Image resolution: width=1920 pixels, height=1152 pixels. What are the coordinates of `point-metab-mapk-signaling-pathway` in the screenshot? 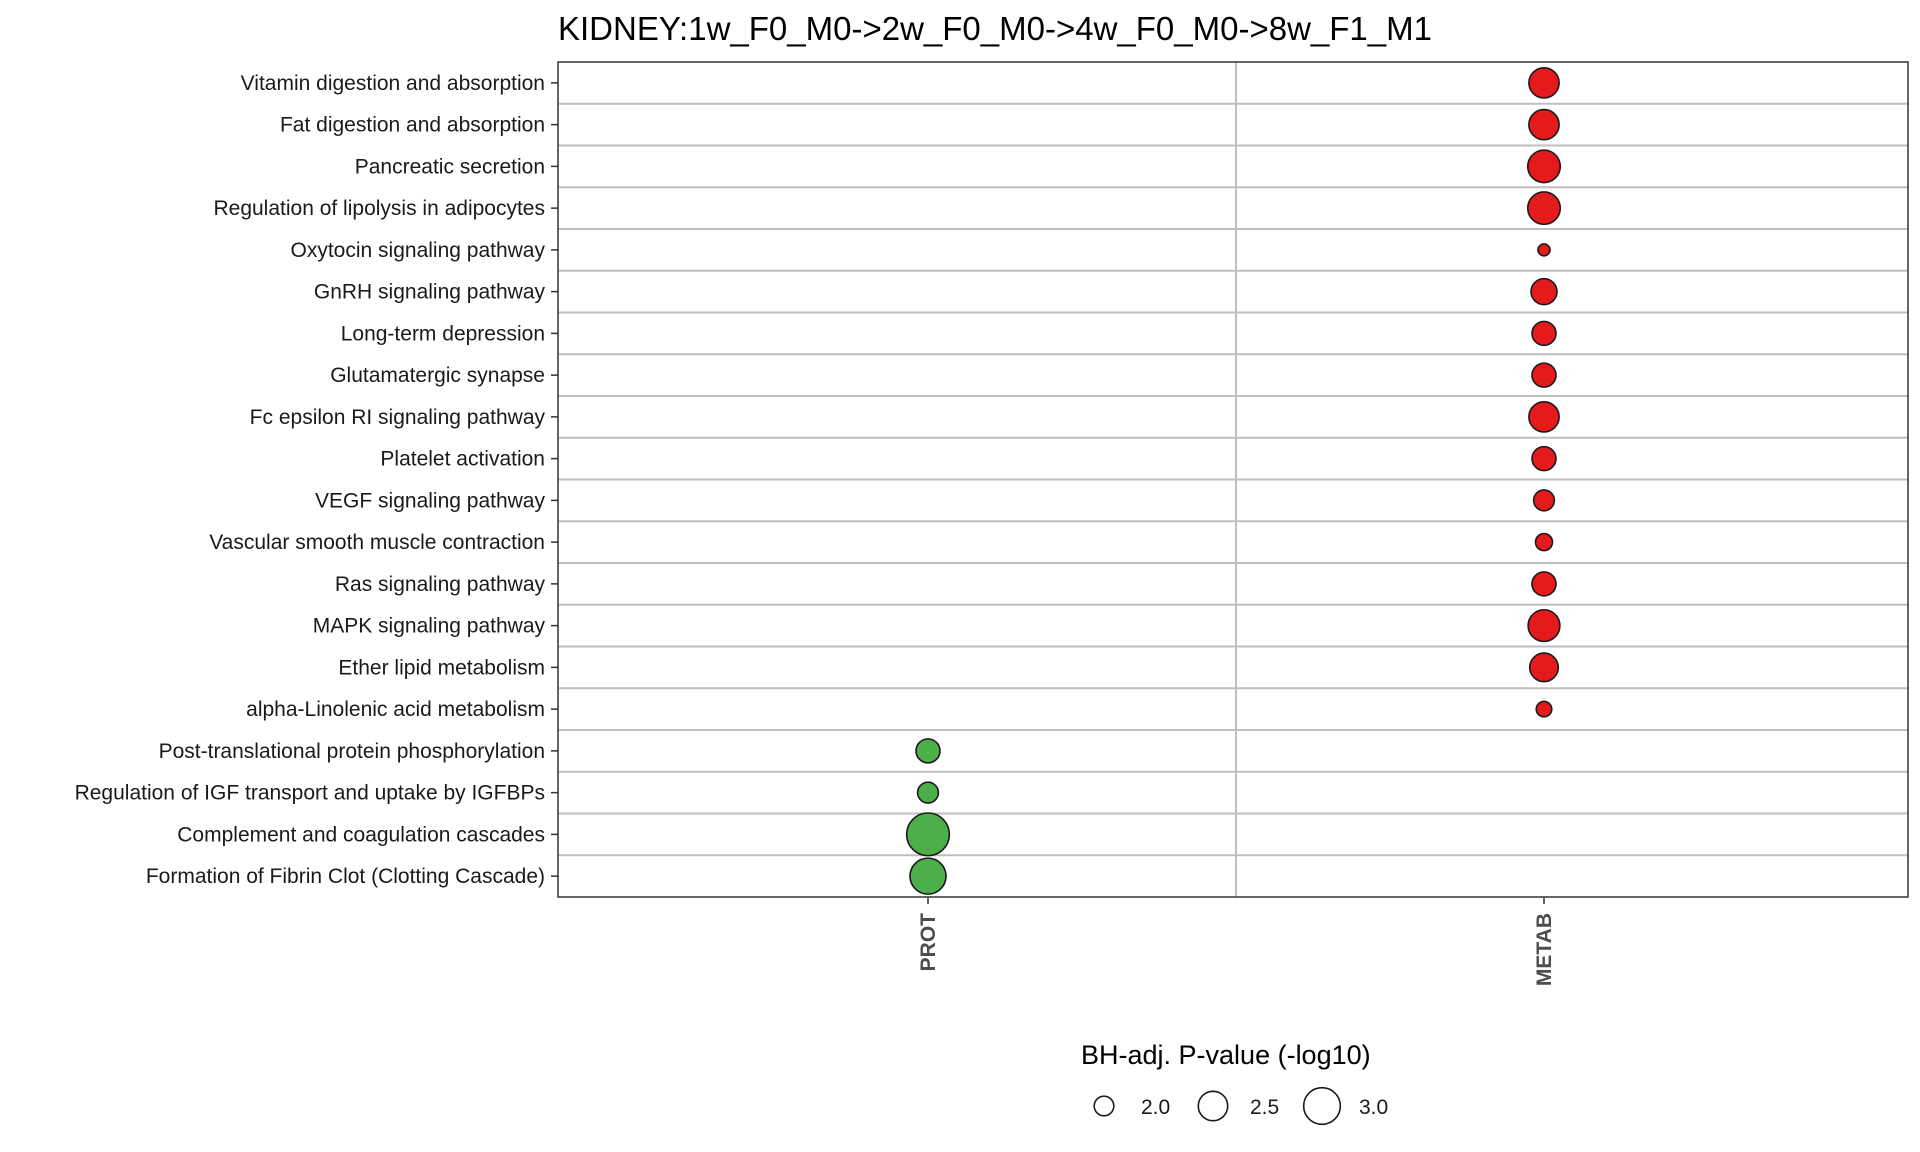 It's located at (1544, 625).